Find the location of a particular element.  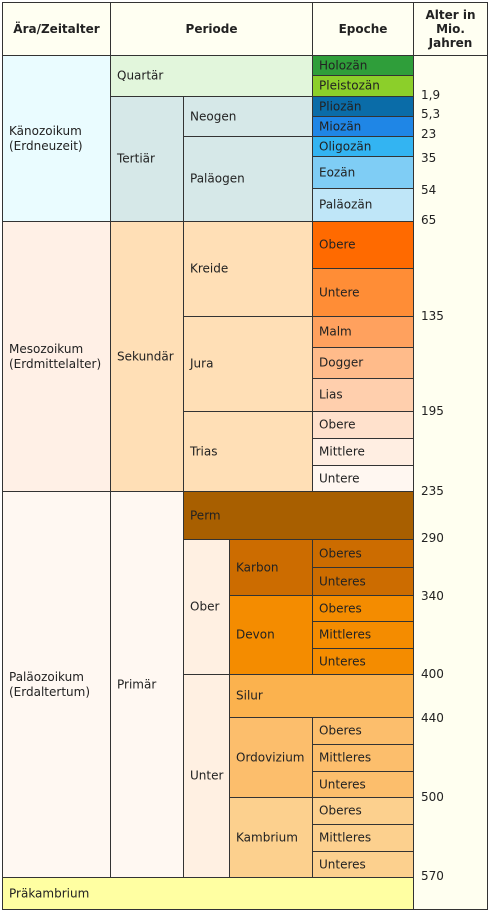

subperiod-devon-label: Devon is located at coordinates (255, 634).